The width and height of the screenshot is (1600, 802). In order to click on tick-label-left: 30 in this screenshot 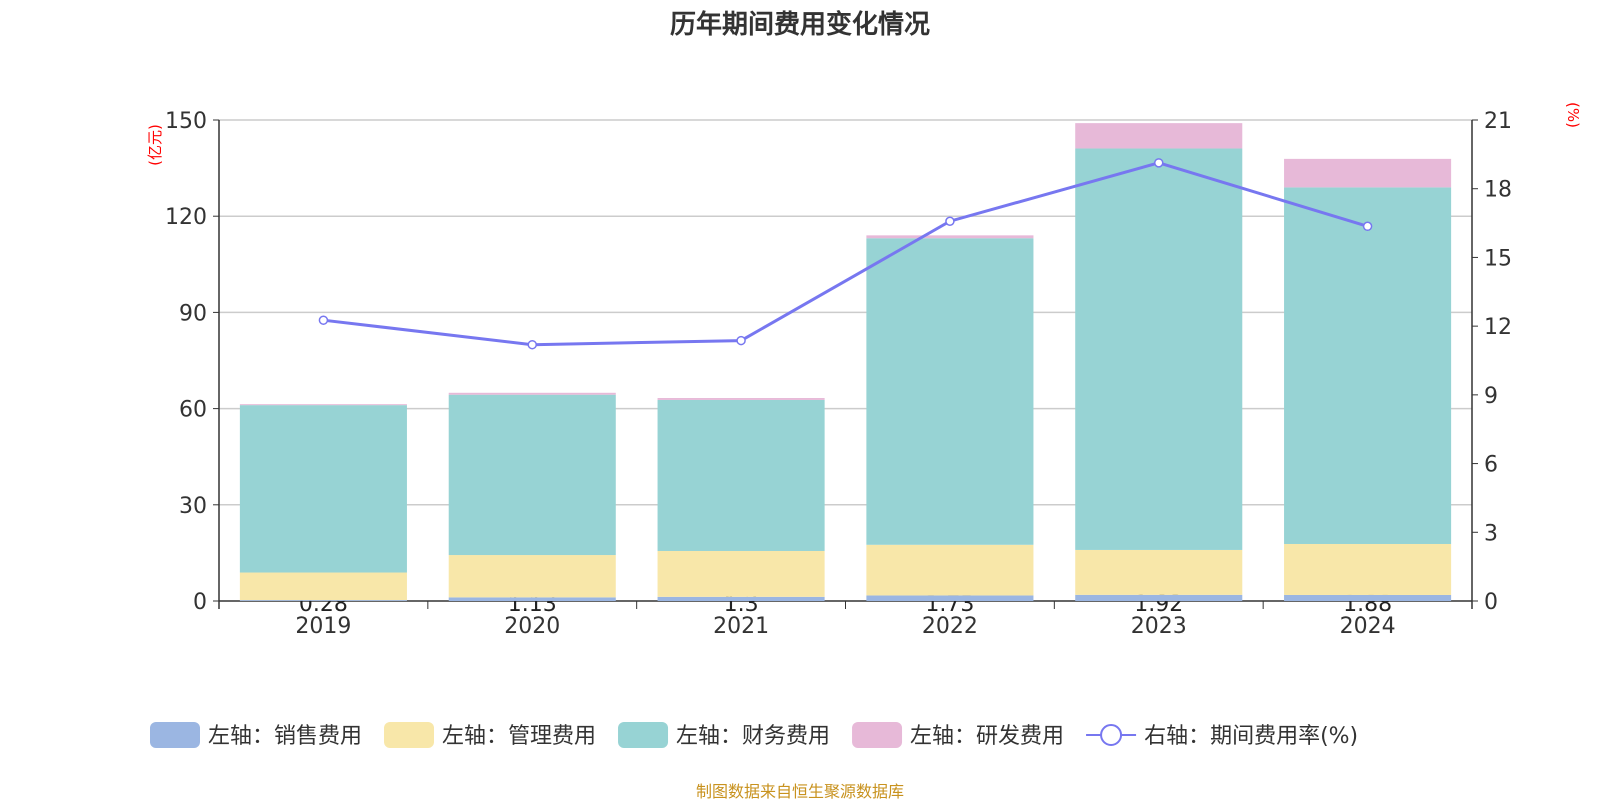, I will do `click(193, 506)`.